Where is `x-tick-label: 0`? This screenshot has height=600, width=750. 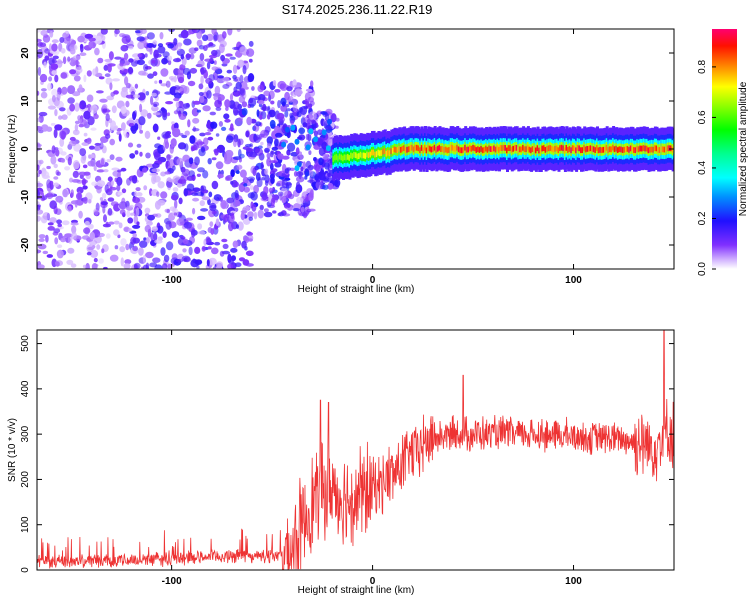 x-tick-label: 0 is located at coordinates (373, 280).